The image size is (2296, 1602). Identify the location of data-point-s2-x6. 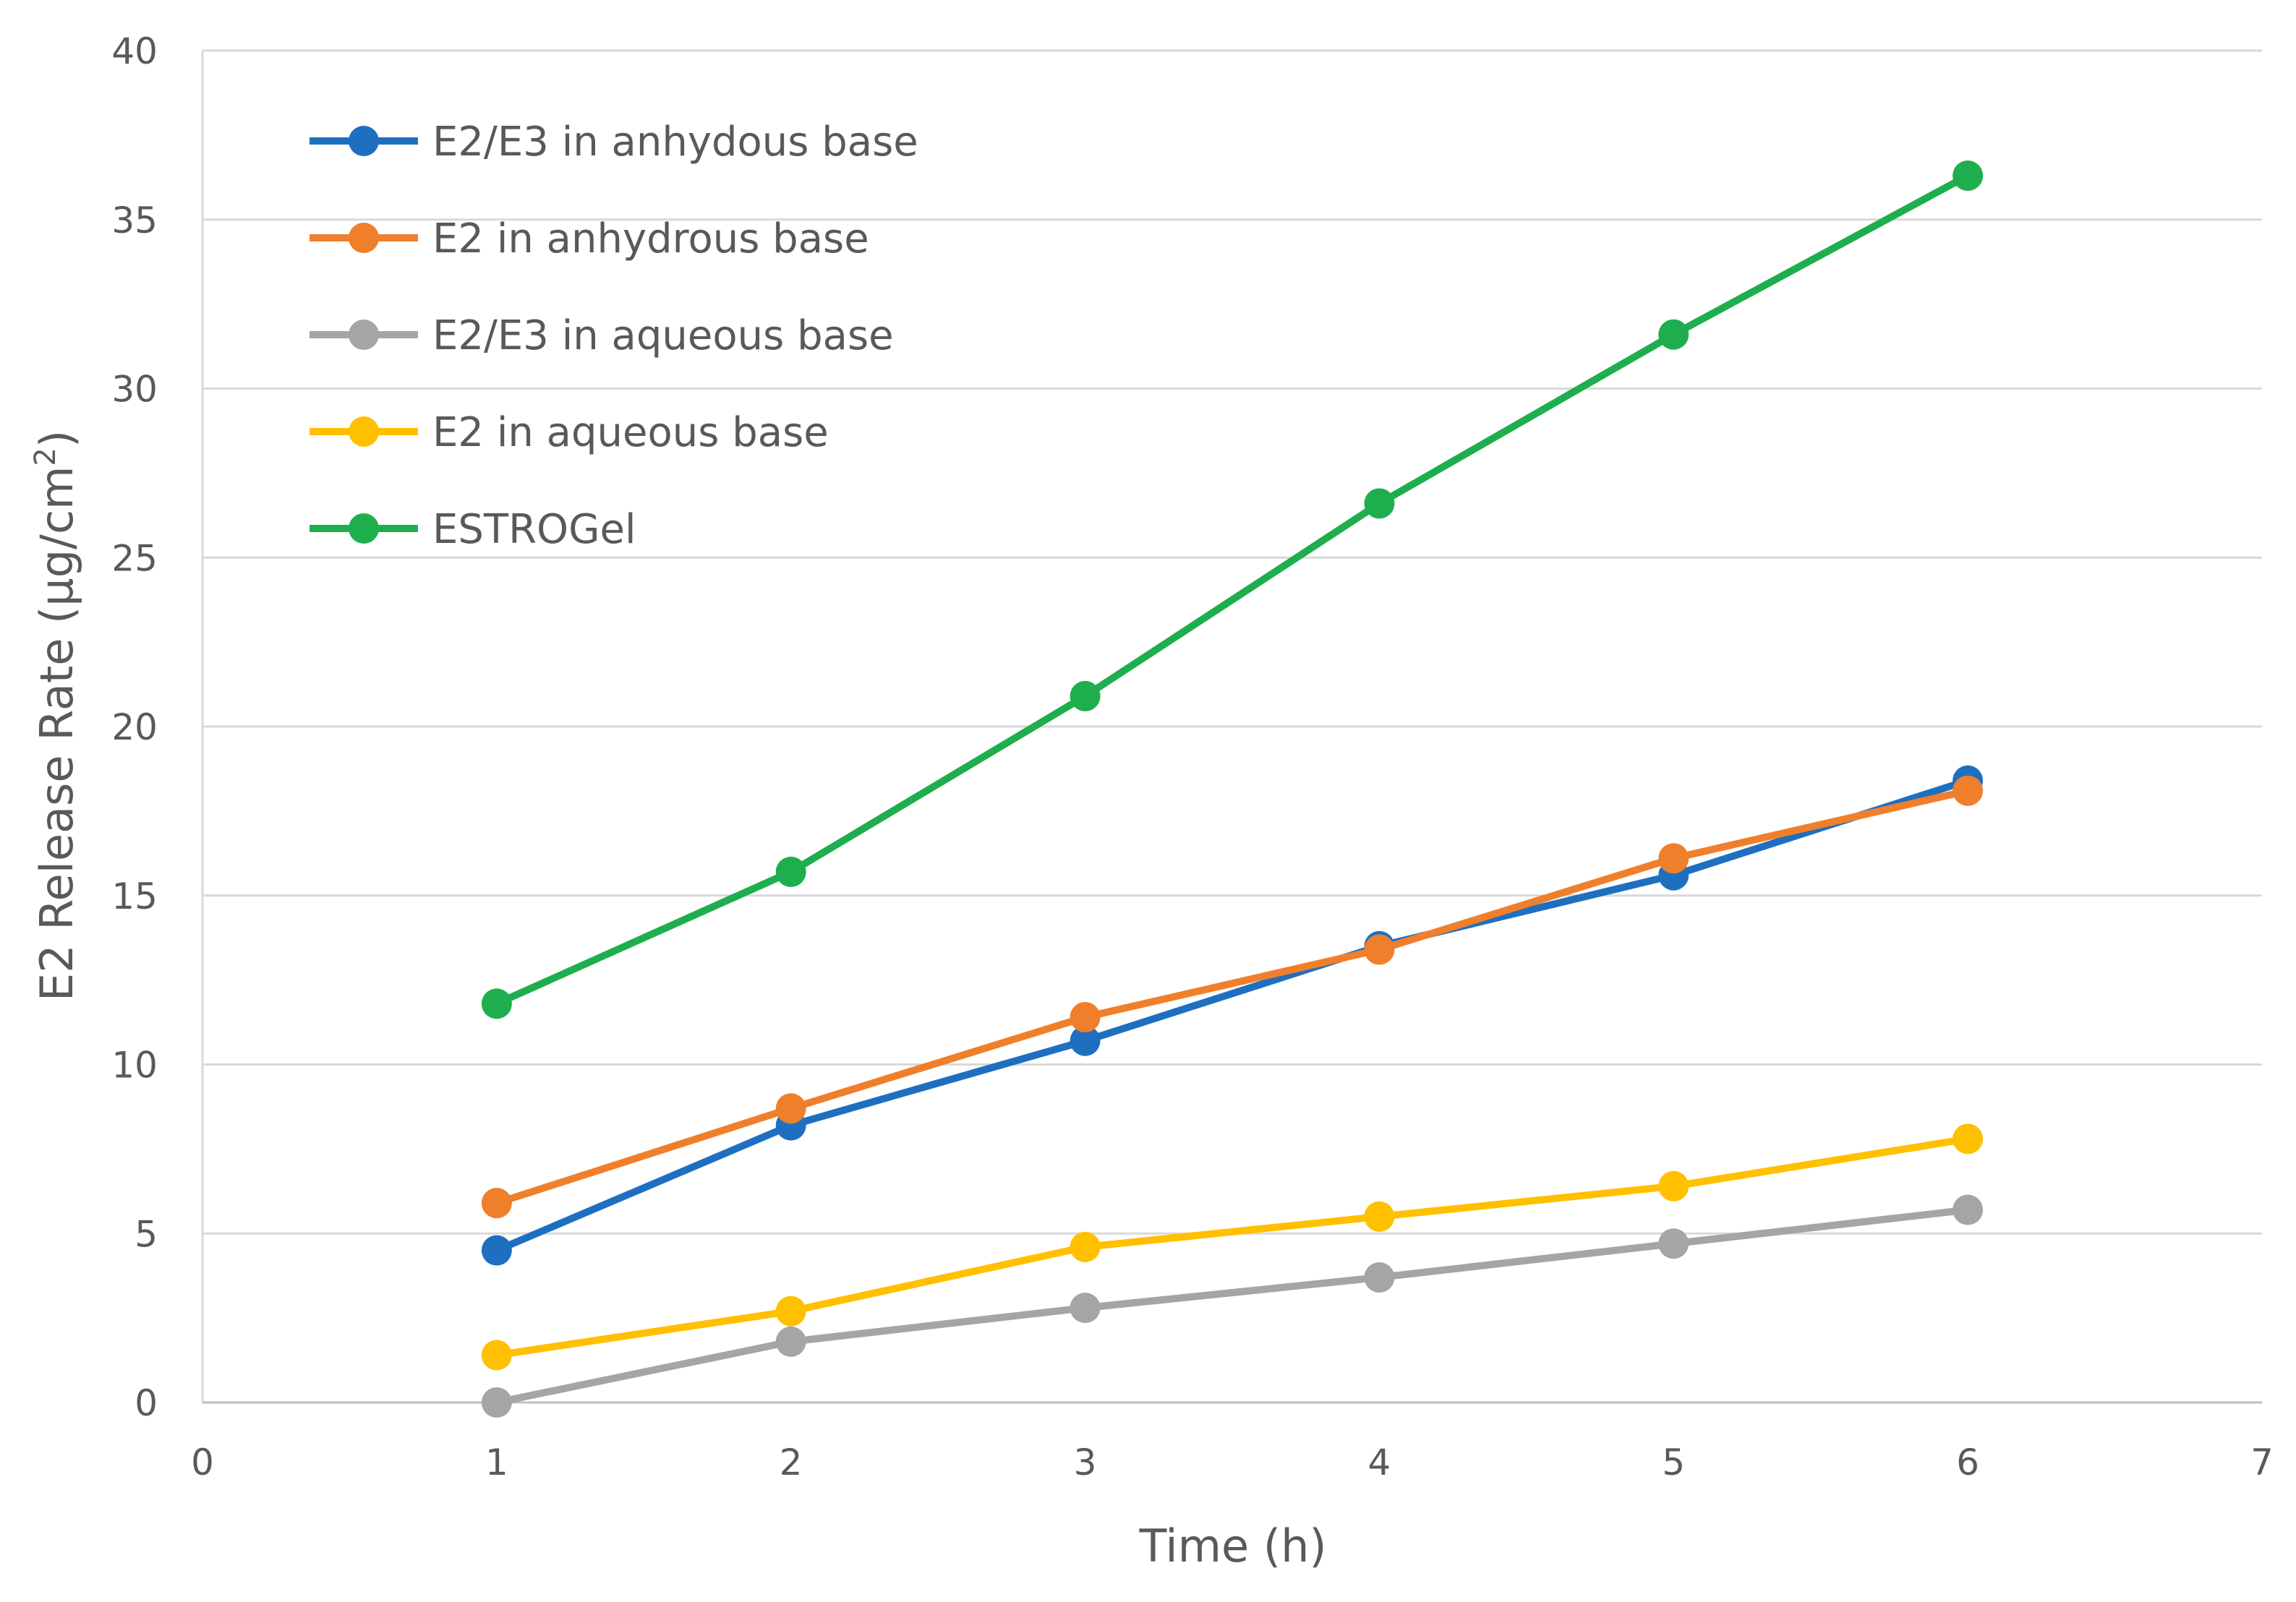
(1968, 790).